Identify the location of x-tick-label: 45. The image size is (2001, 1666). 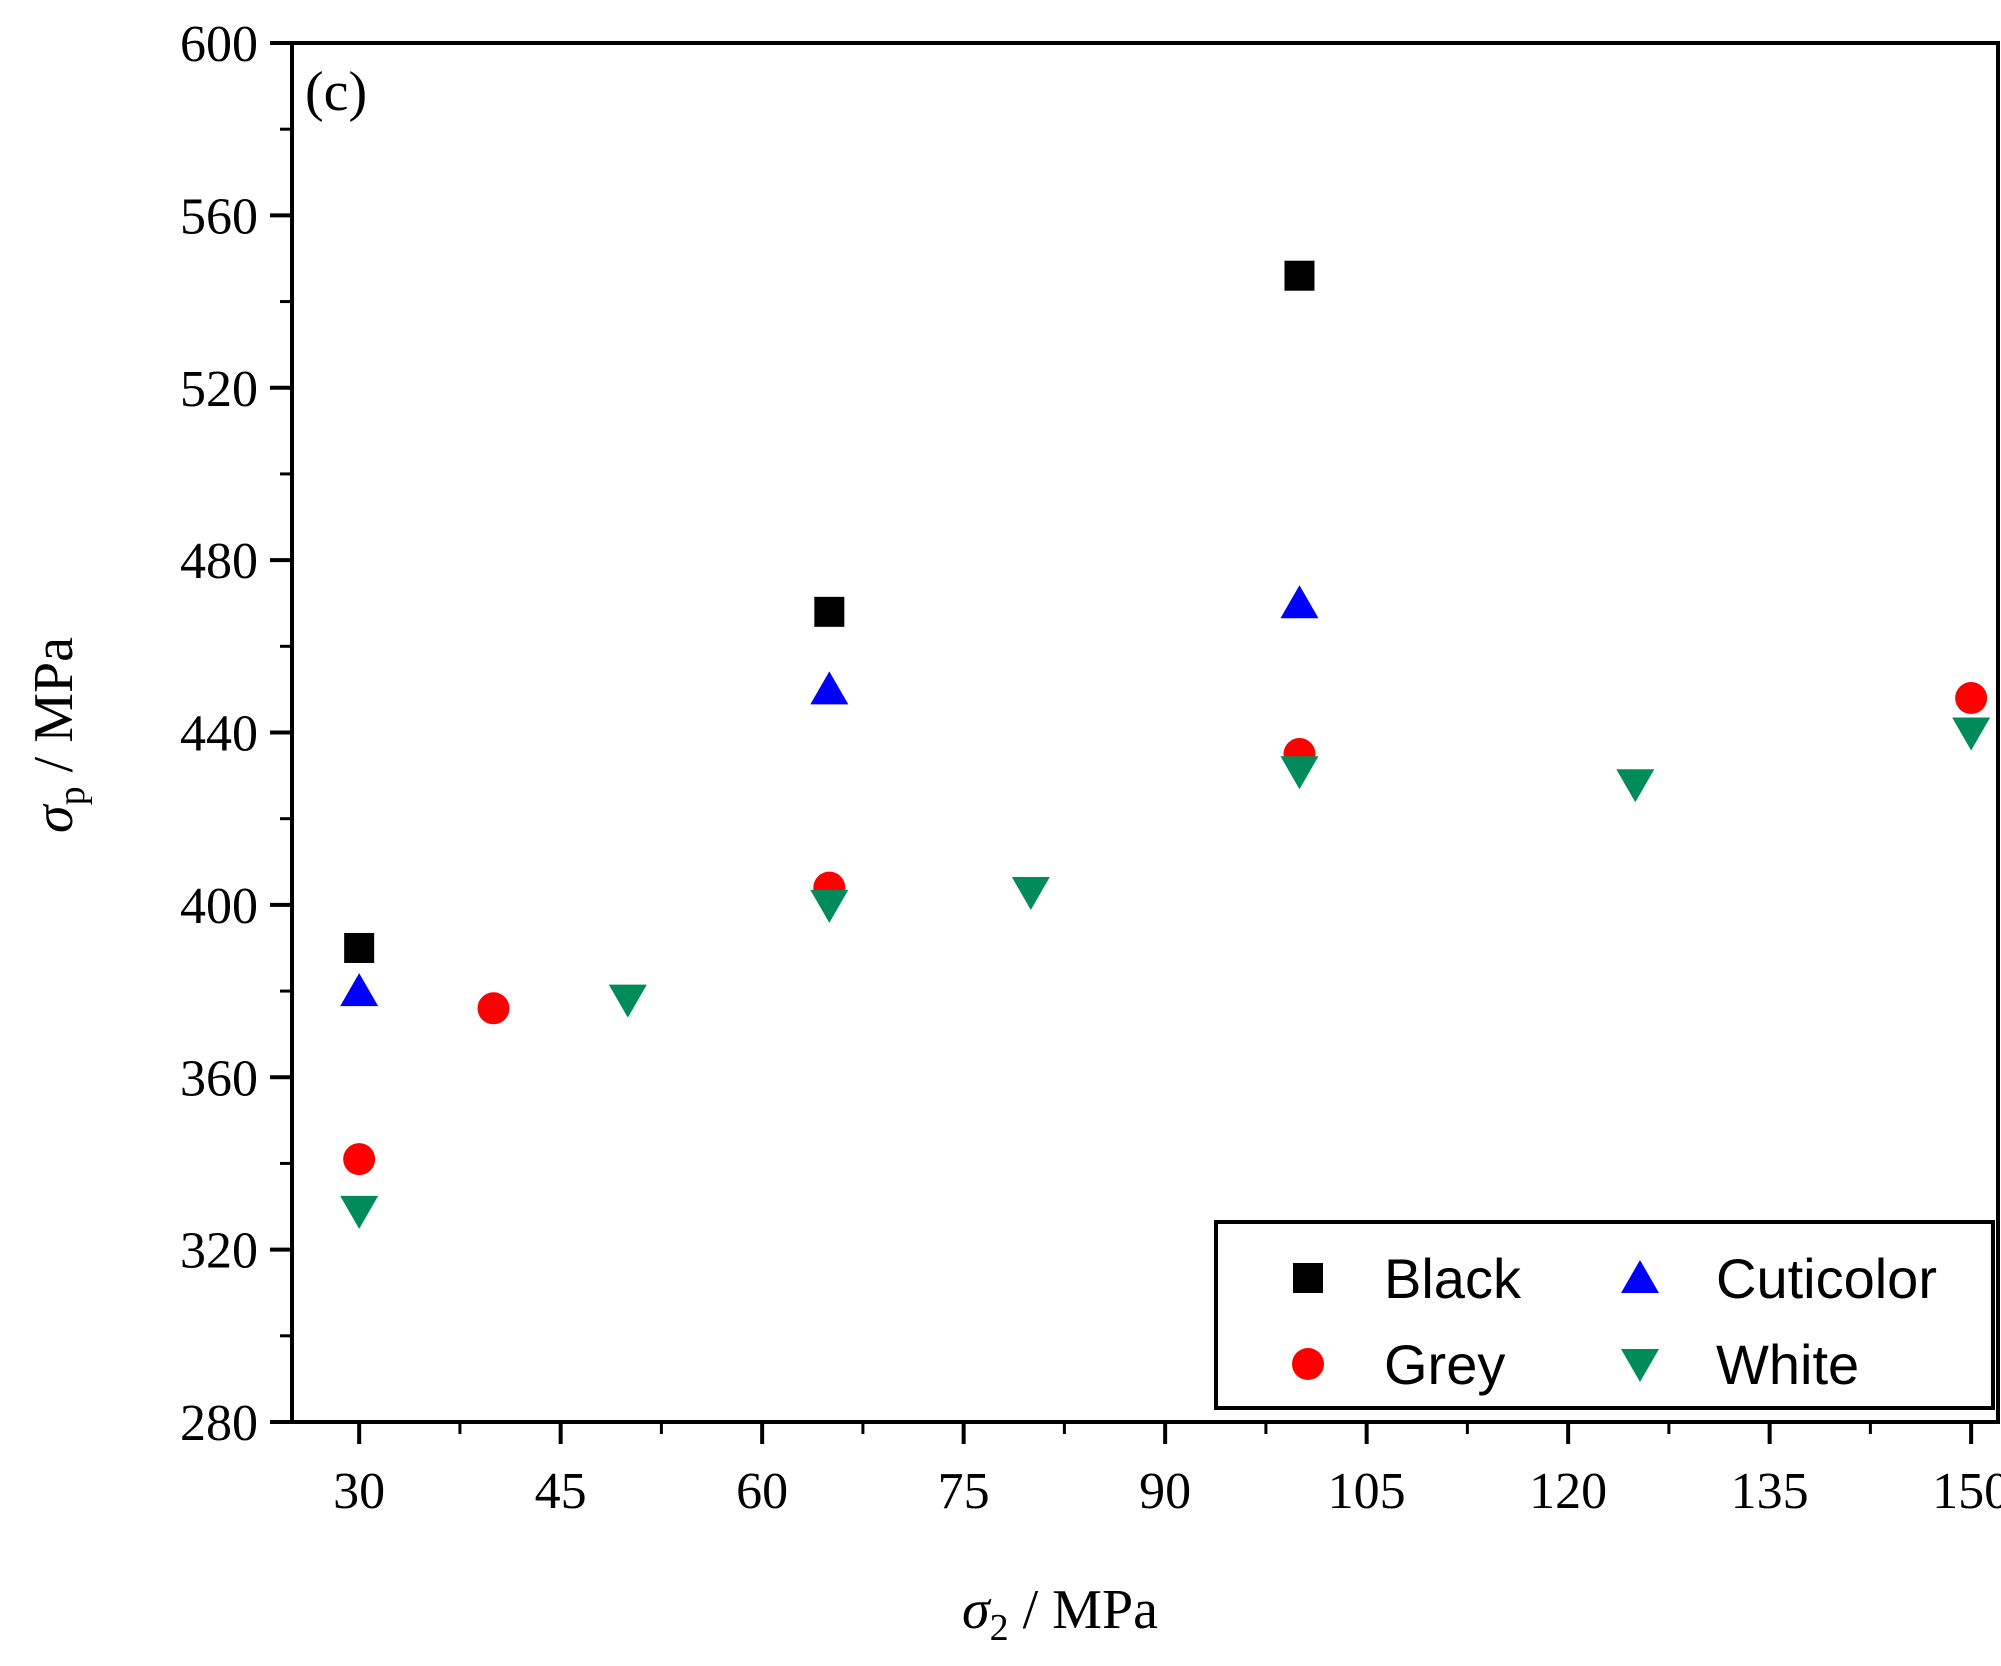
(561, 1491).